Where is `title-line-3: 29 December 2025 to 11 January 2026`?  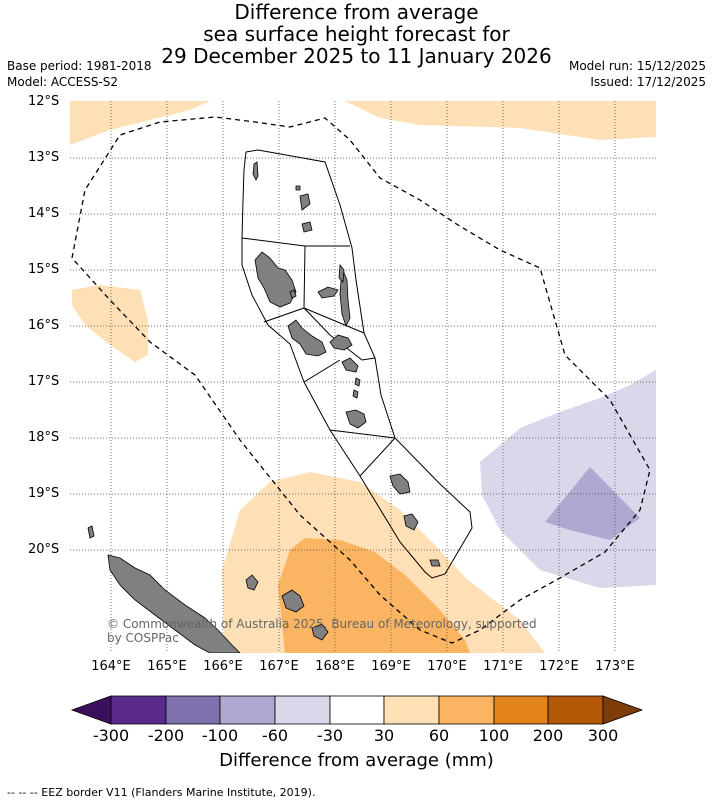 title-line-3: 29 December 2025 to 11 January 2026 is located at coordinates (356, 56).